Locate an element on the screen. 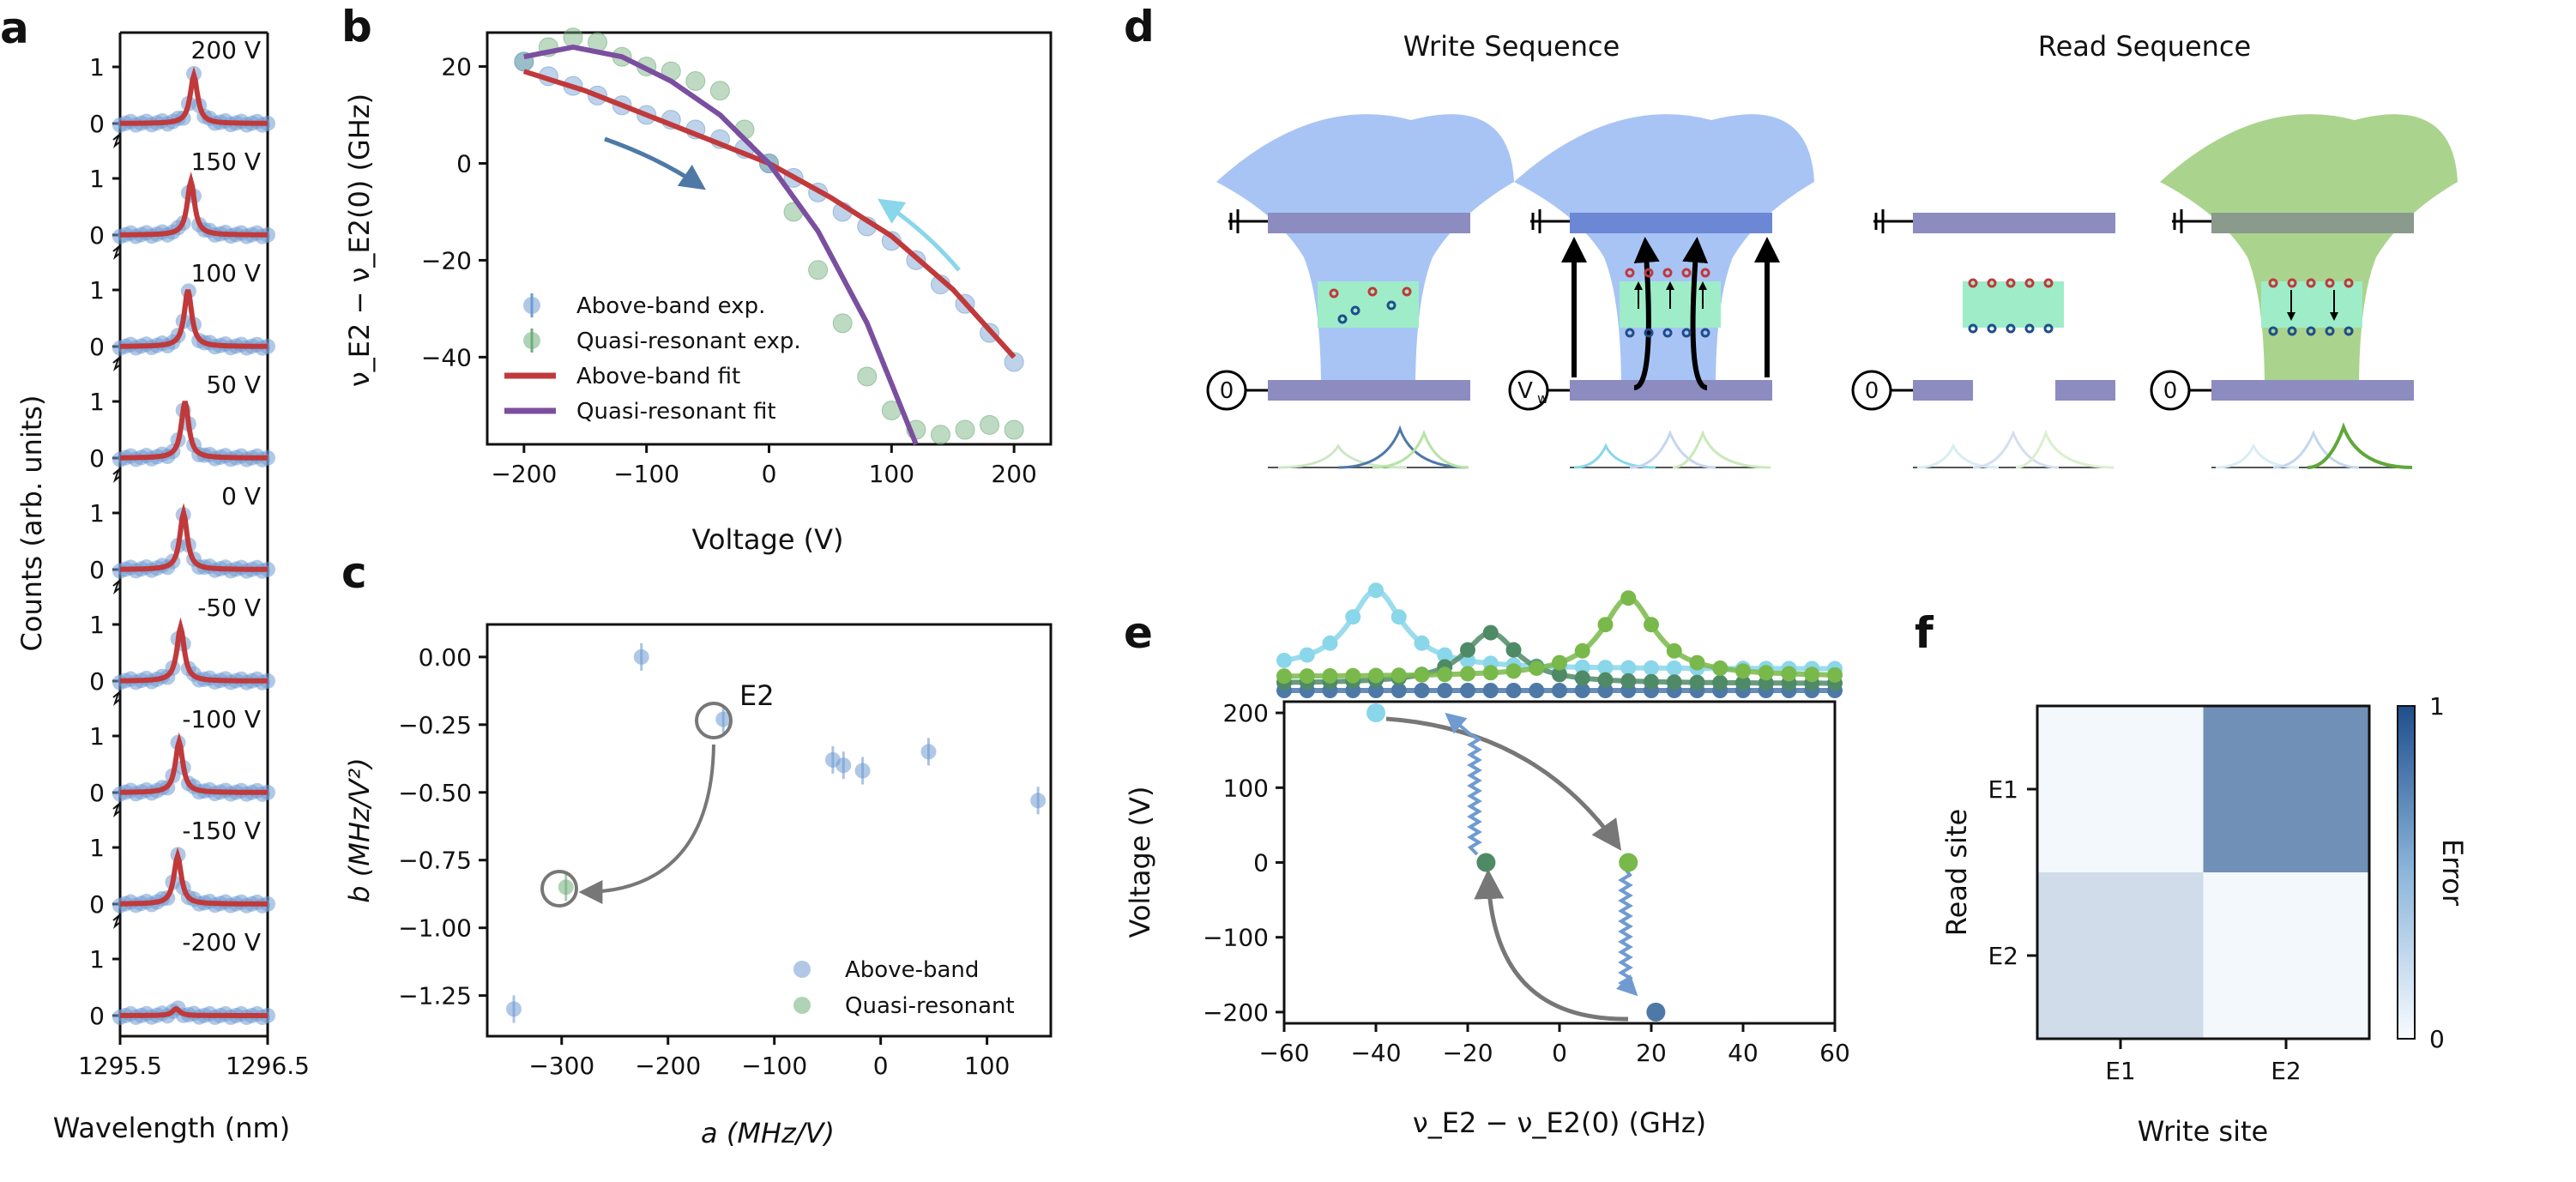  b-ytick-label: −20 is located at coordinates (446, 260).